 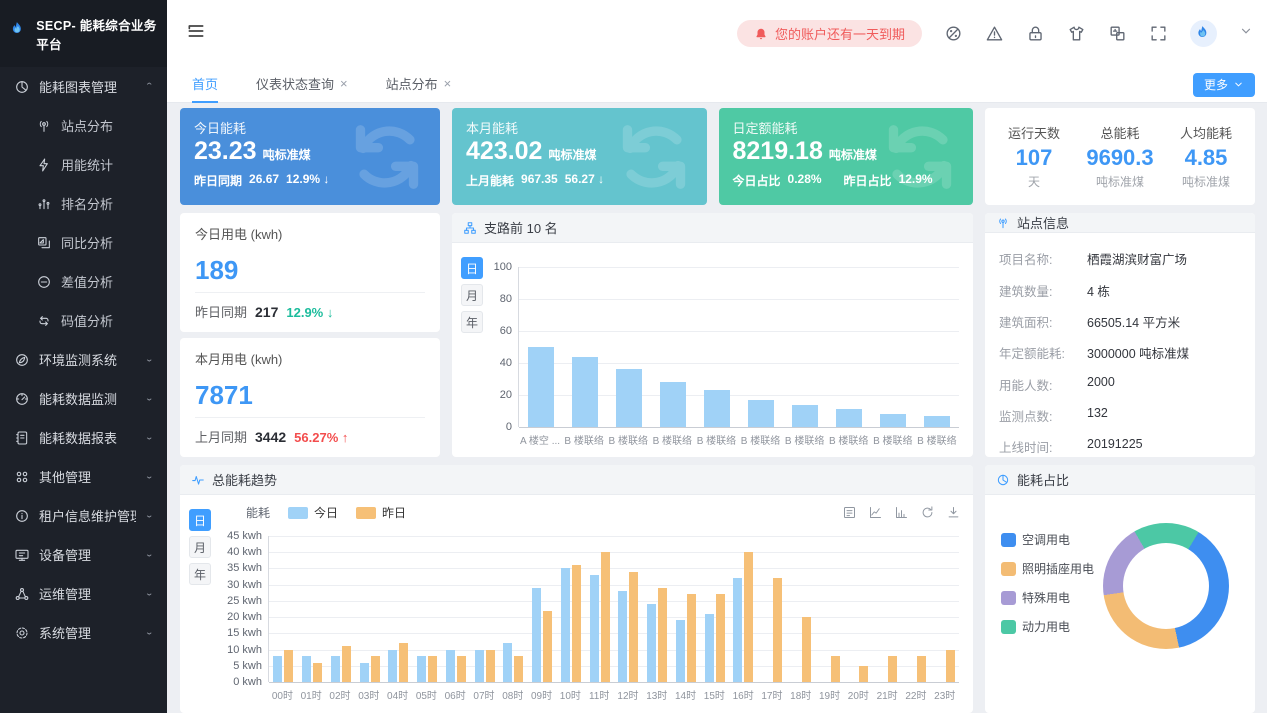 What do you see at coordinates (953, 512) in the screenshot?
I see `download-icon` at bounding box center [953, 512].